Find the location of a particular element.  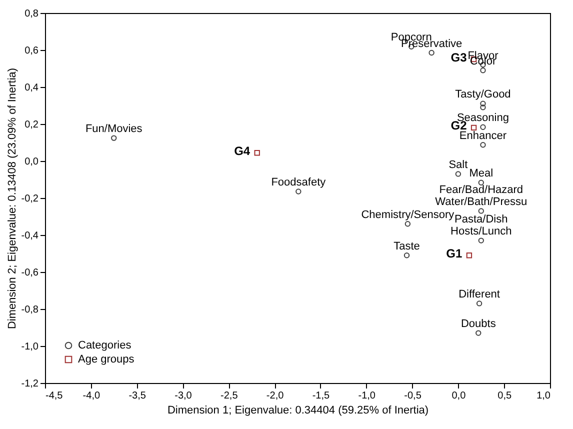

annotation: G1 is located at coordinates (454, 253).